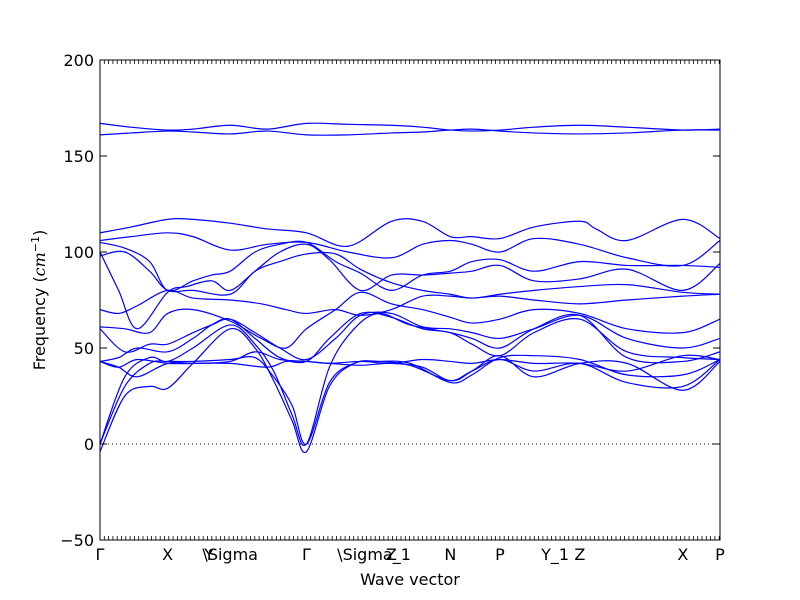  Describe the element at coordinates (374, 555) in the screenshot. I see `x-tick-label: \Sigma_1` at that location.